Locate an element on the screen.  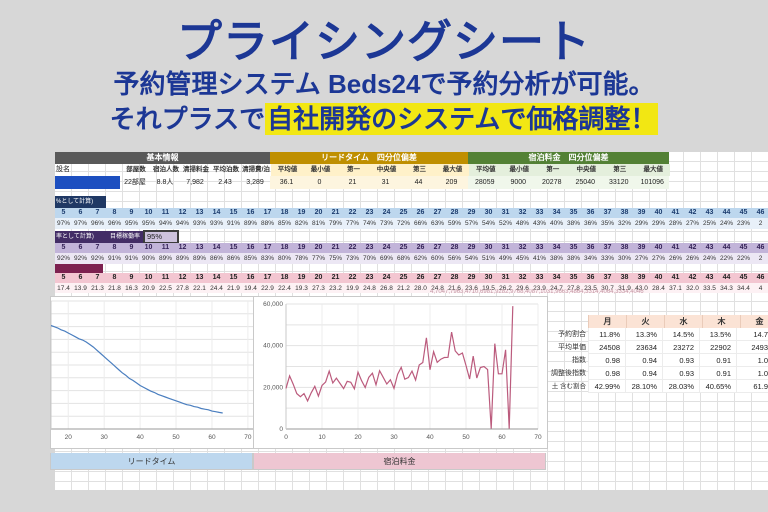
day-number: 28 is located at coordinates (454, 247).